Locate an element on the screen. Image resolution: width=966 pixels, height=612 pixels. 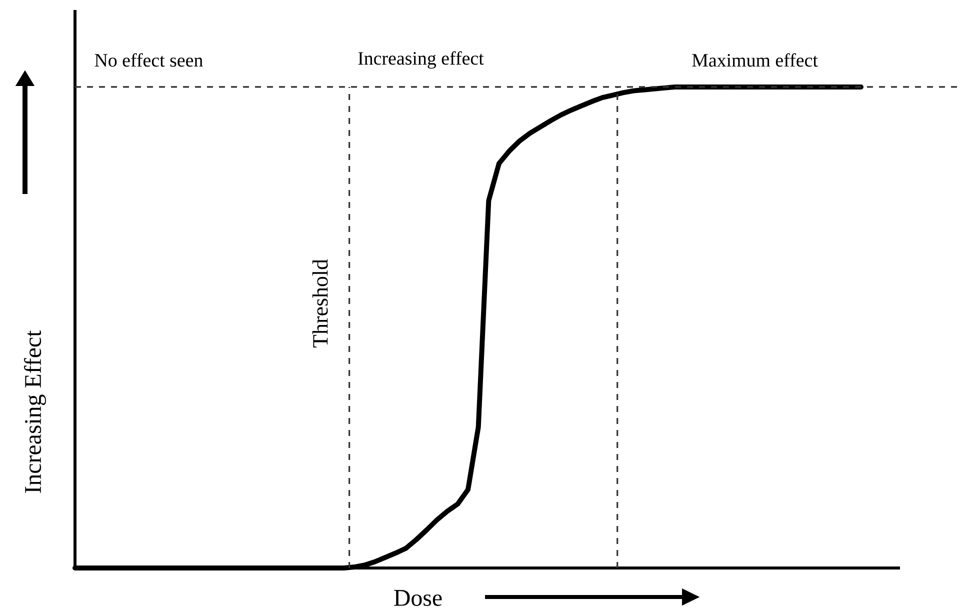
text: No effect seen is located at coordinates (148, 60).